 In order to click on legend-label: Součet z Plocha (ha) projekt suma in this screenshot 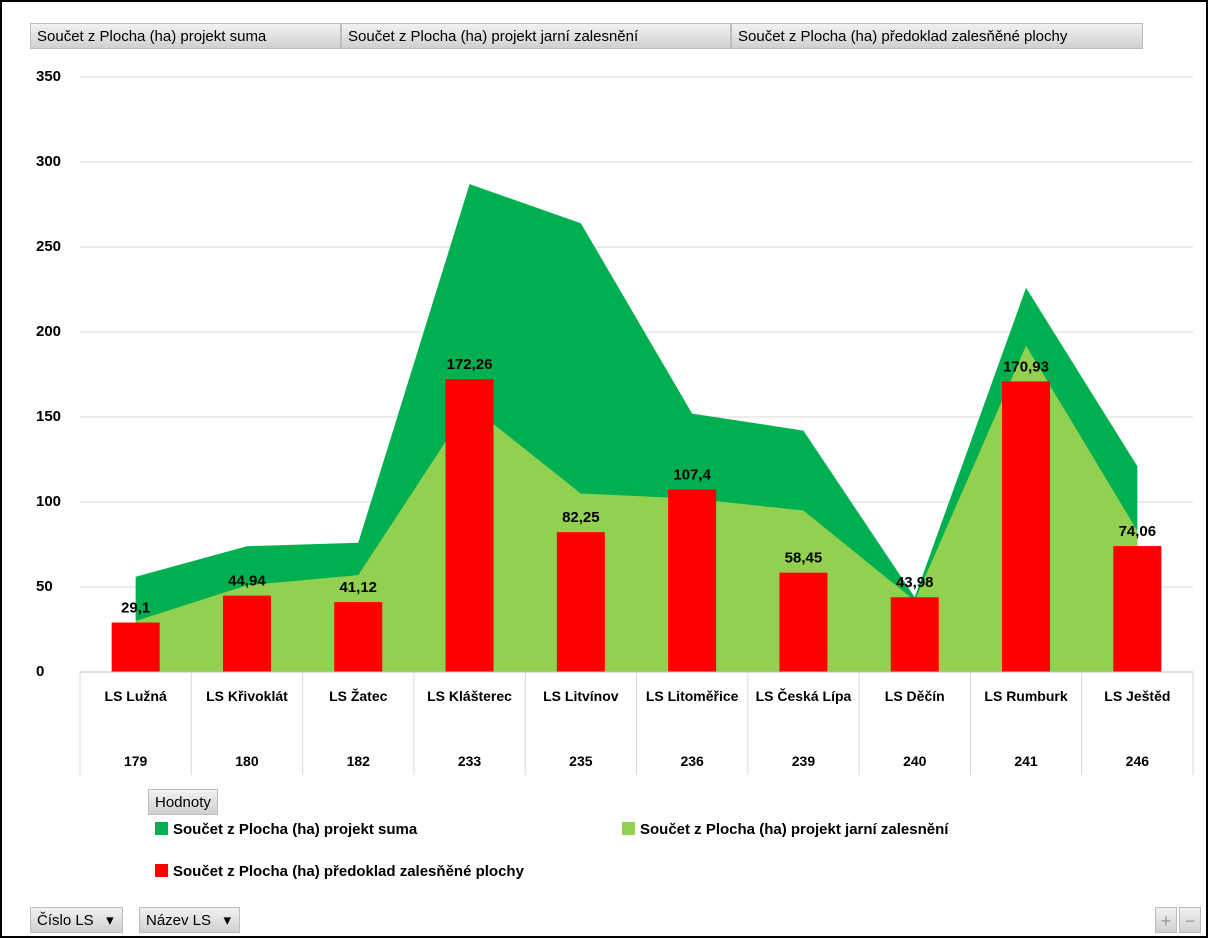, I will do `click(295, 829)`.